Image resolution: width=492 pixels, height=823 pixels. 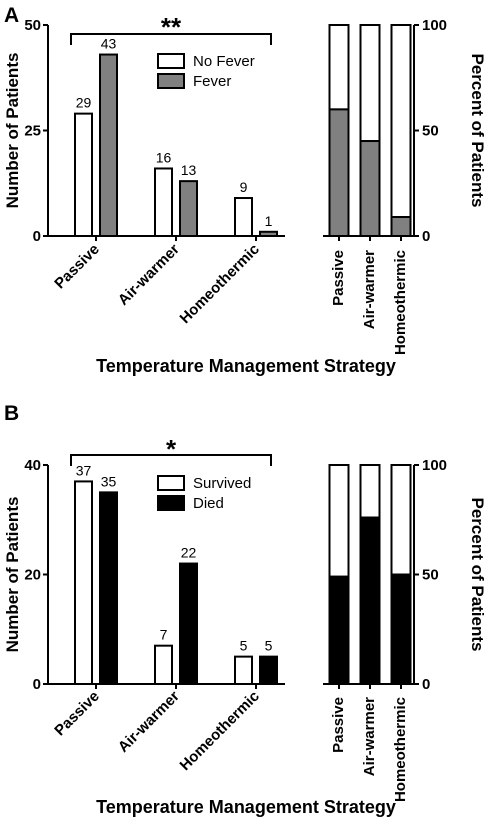 What do you see at coordinates (32, 131) in the screenshot?
I see `y-tick-label: 25` at bounding box center [32, 131].